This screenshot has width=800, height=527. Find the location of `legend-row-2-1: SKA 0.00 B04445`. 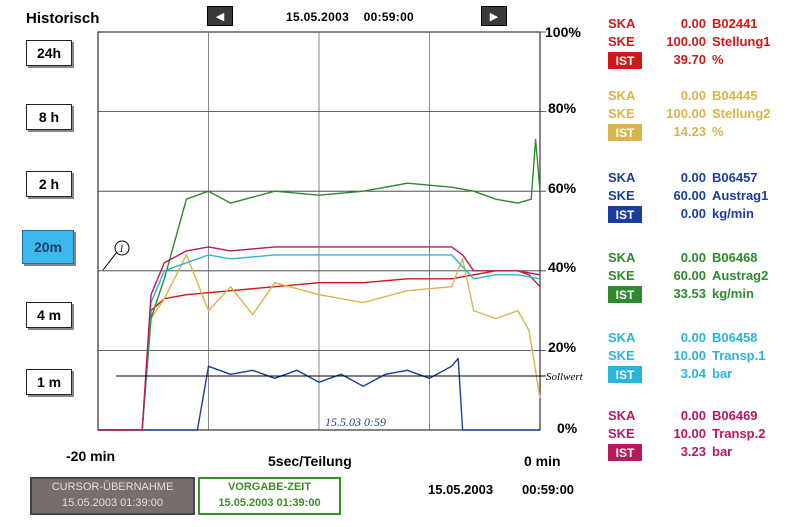

legend-row-2-1: SKA 0.00 B04445 is located at coordinates (701, 97).